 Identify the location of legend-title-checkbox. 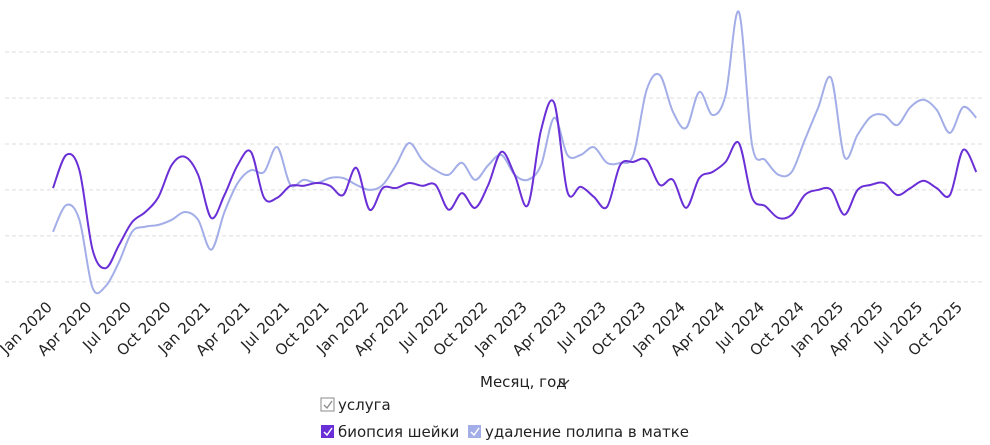
(327, 404).